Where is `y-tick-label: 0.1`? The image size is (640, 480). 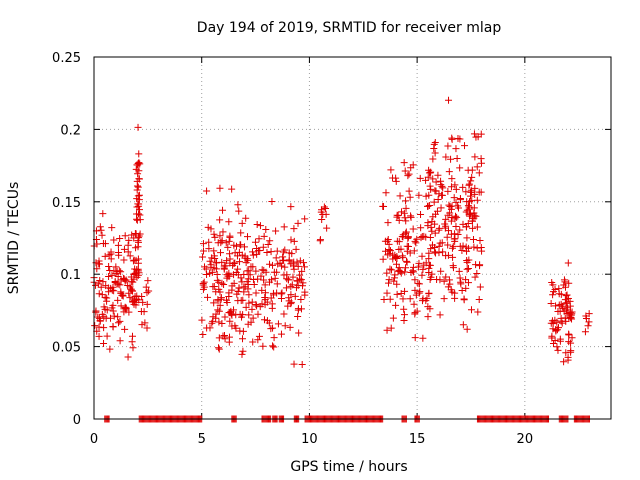
y-tick-label: 0.1 is located at coordinates (70, 275).